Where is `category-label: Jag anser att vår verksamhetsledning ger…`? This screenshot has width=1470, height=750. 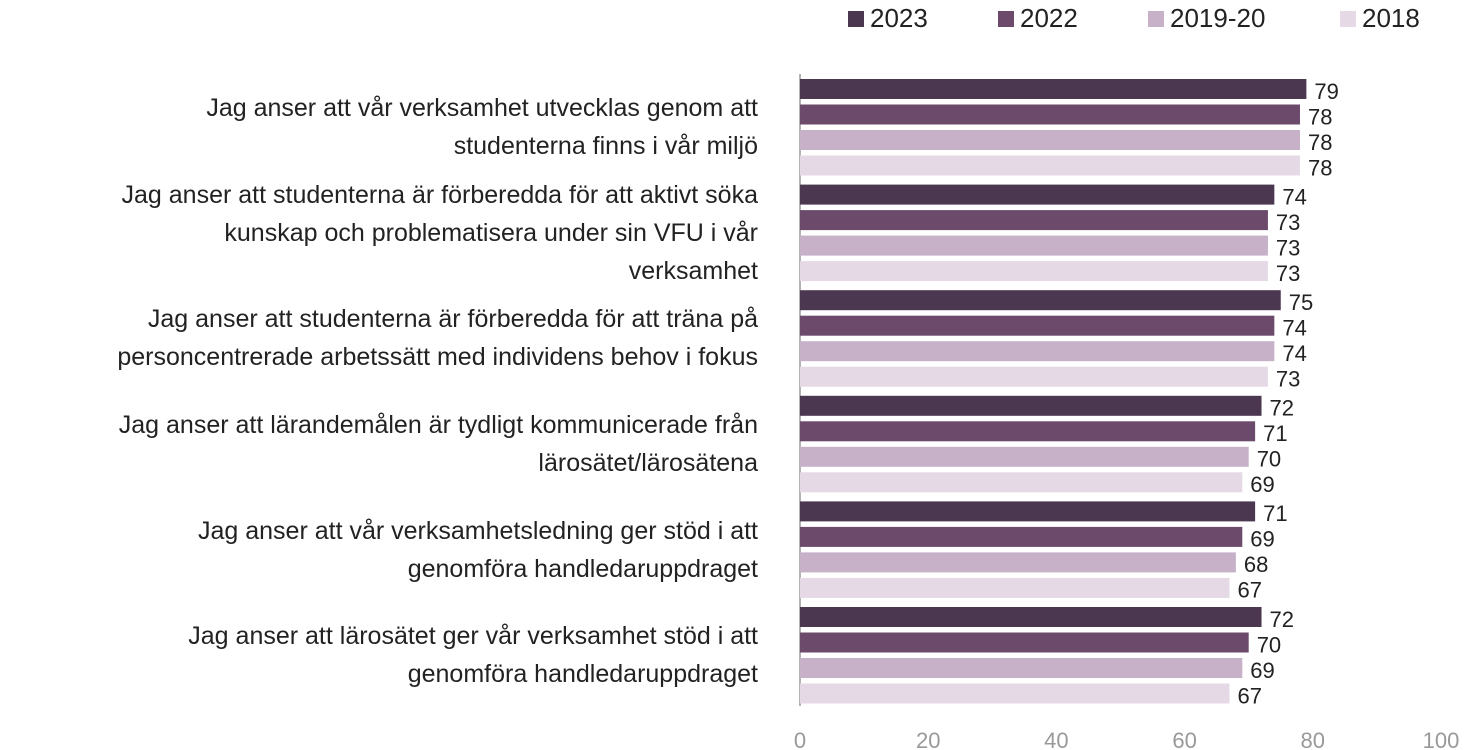 category-label: Jag anser att vår verksamhetsledning ger… is located at coordinates (477, 549).